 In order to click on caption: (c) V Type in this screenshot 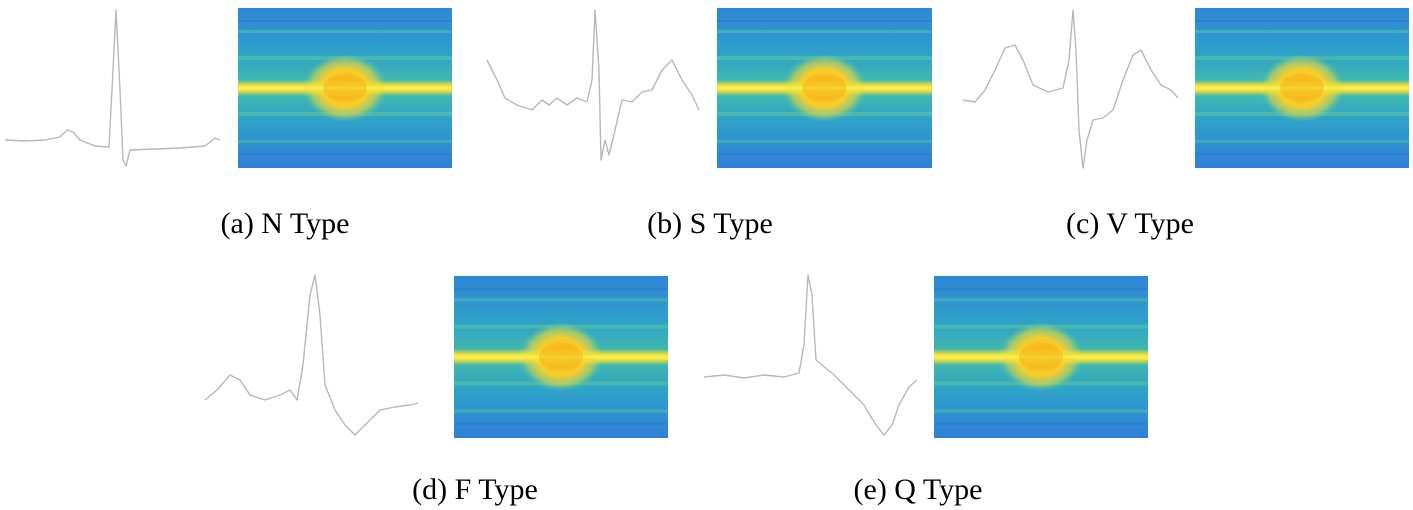, I will do `click(1130, 223)`.